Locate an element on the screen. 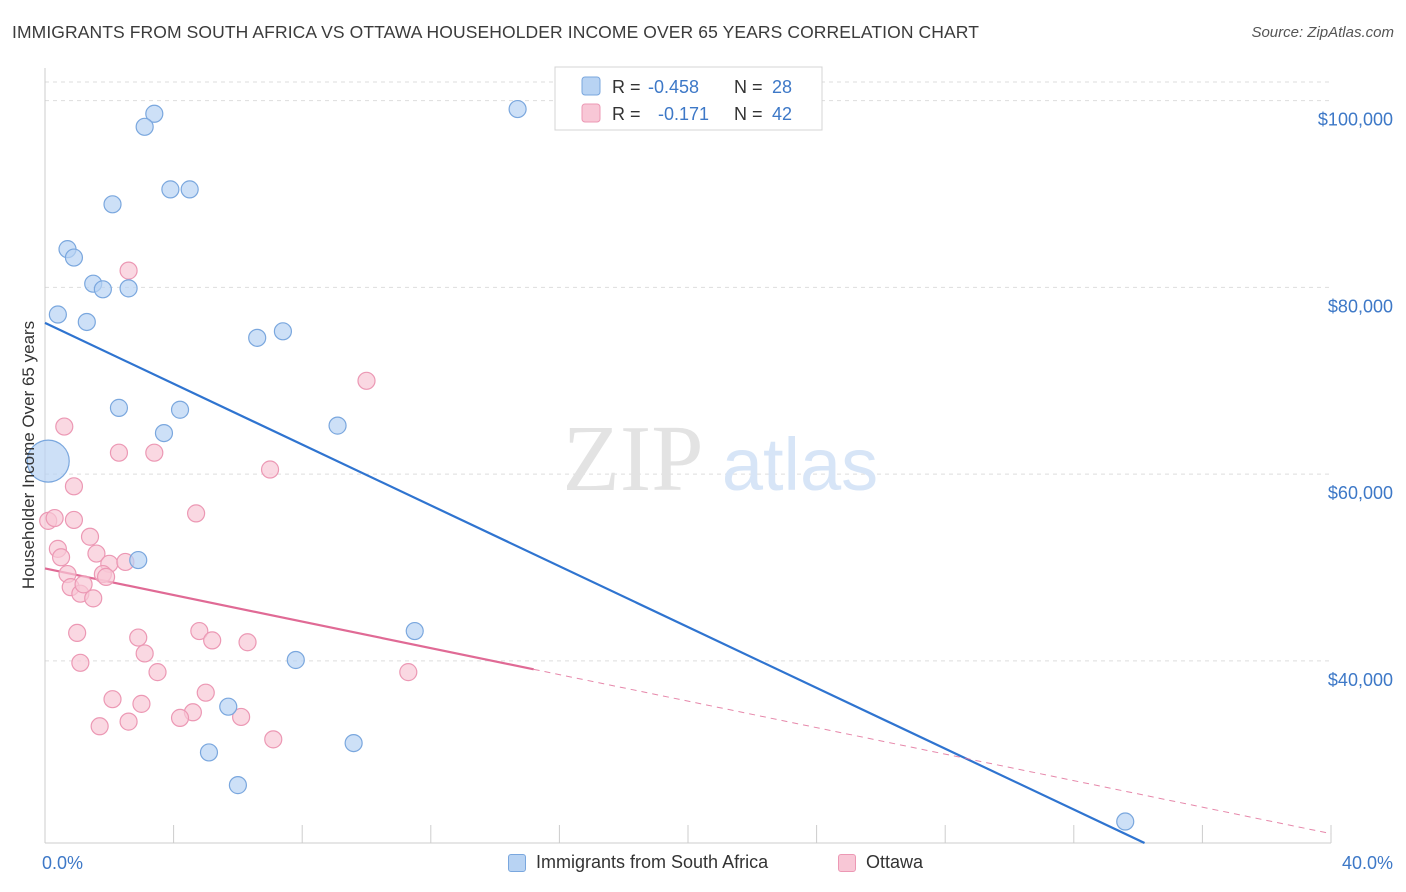 This screenshot has height=892, width=1406. trend-line-pink is located at coordinates (289, 619).